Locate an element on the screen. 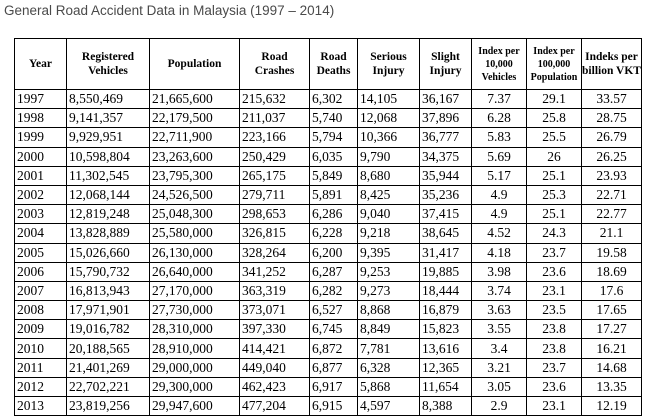 The width and height of the screenshot is (645, 416). table-cell: 13.35 is located at coordinates (611, 387).